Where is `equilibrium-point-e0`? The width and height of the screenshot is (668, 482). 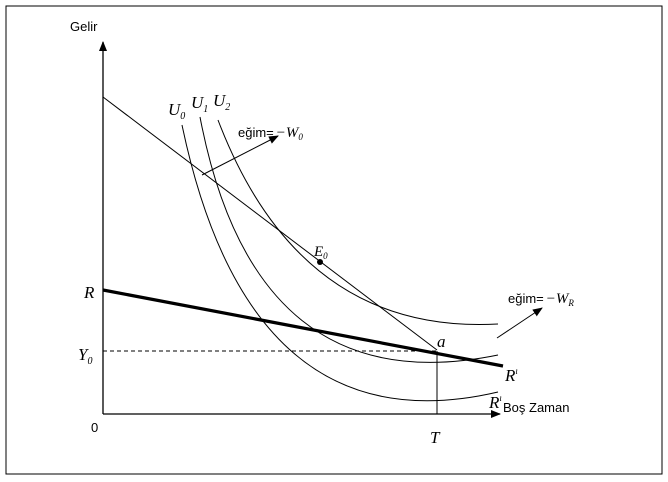
equilibrium-point-e0 is located at coordinates (320, 262).